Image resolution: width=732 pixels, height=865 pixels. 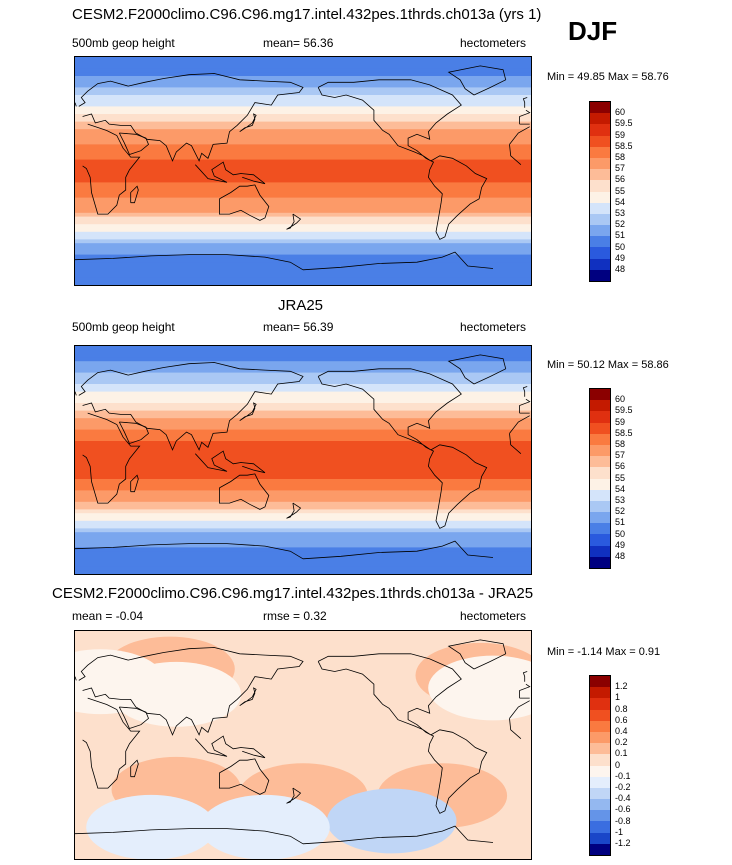 What do you see at coordinates (608, 365) in the screenshot?
I see `panel-2-minmax: Min = 50.12 Max = 58.86` at bounding box center [608, 365].